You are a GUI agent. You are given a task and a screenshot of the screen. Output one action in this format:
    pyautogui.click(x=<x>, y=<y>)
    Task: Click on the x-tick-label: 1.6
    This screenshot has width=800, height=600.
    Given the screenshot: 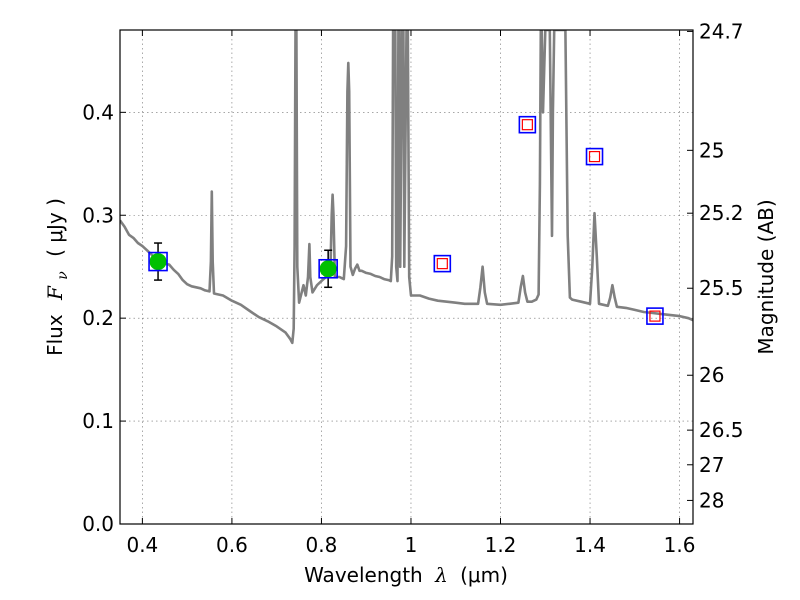 What is the action you would take?
    pyautogui.click(x=680, y=545)
    